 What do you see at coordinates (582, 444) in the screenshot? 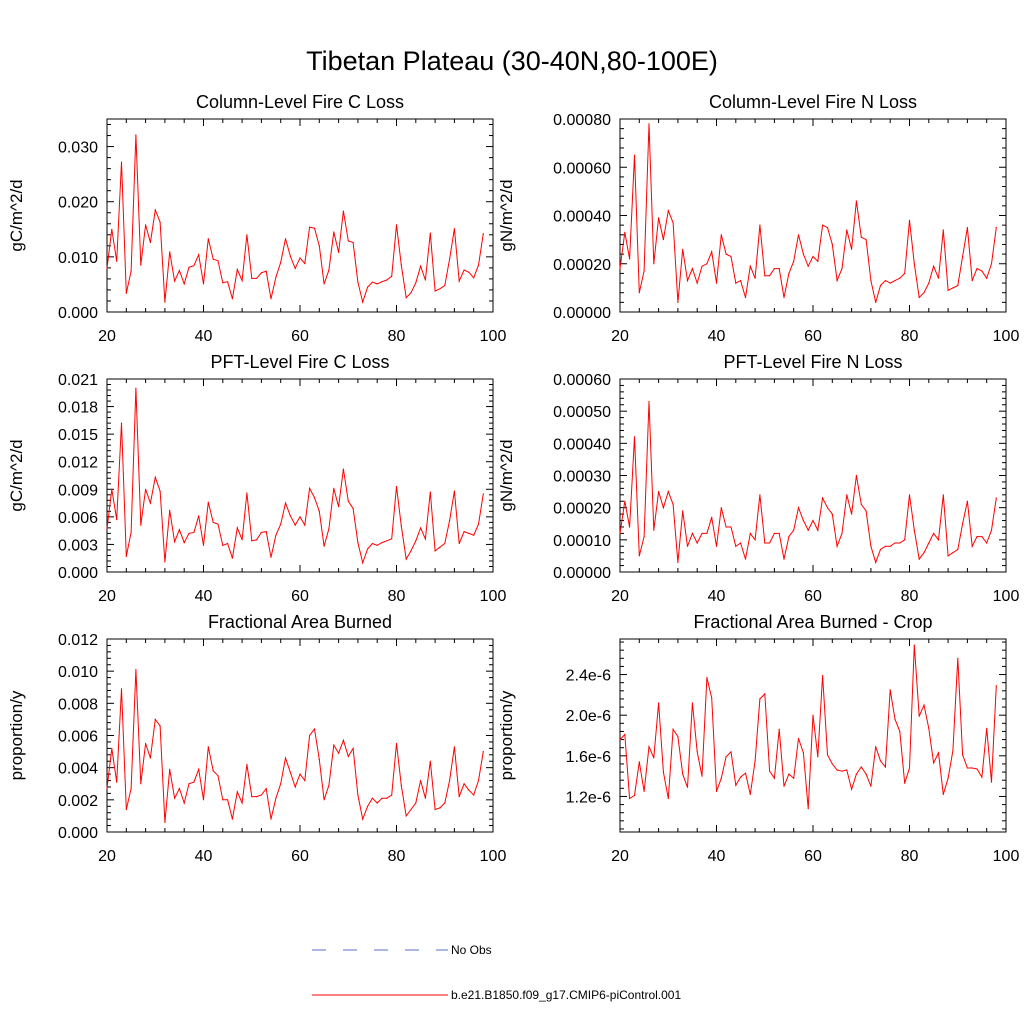
I see `y-tick-label: 0.00040` at bounding box center [582, 444].